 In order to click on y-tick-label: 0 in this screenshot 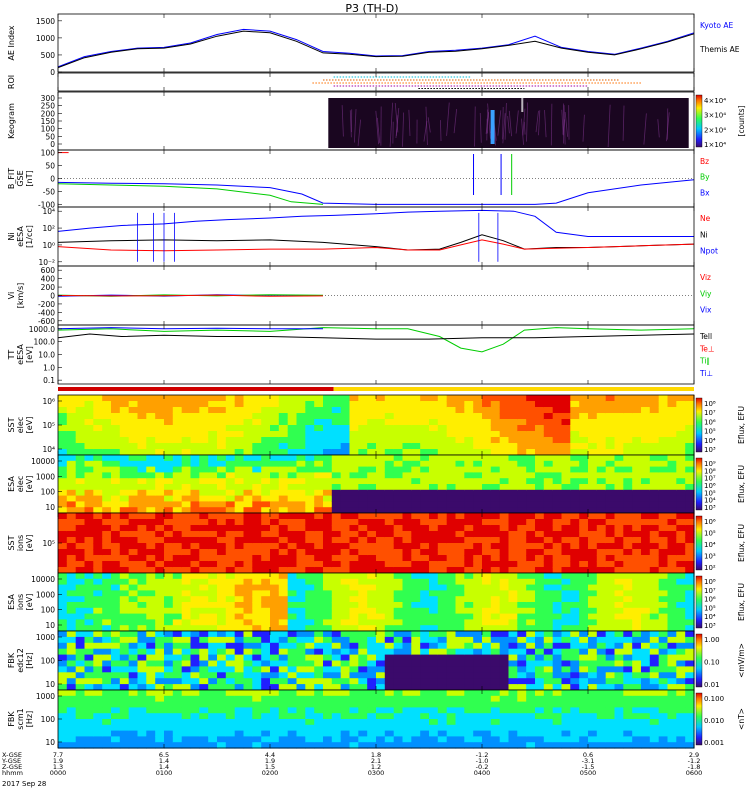, I will do `click(52, 296)`.